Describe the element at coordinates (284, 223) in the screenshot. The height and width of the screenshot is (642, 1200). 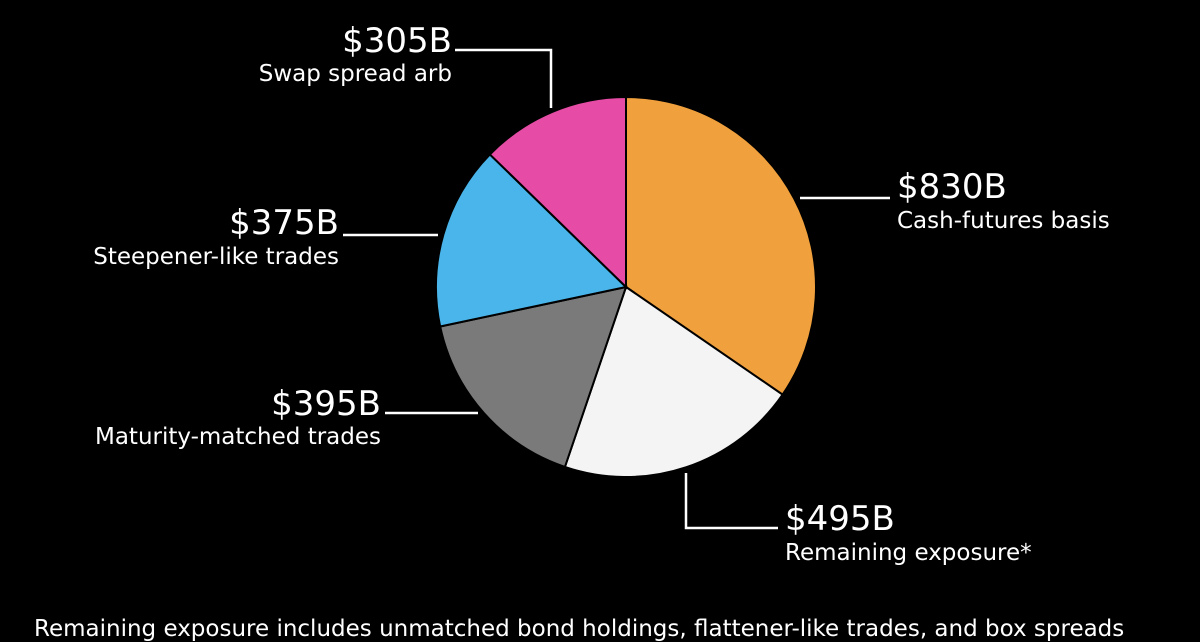
I see `value-label-steepener: $375B` at that location.